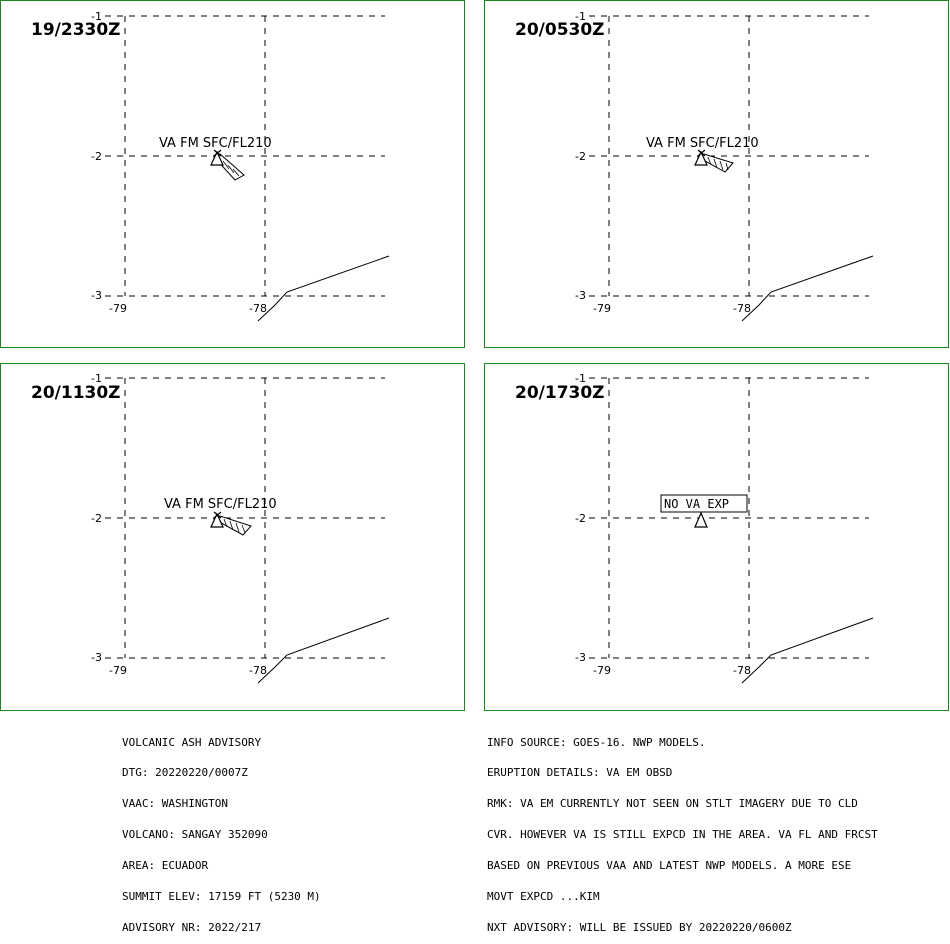 This screenshot has height=944, width=950. Describe the element at coordinates (560, 393) in the screenshot. I see `panel-time: 20/1730Z` at that location.